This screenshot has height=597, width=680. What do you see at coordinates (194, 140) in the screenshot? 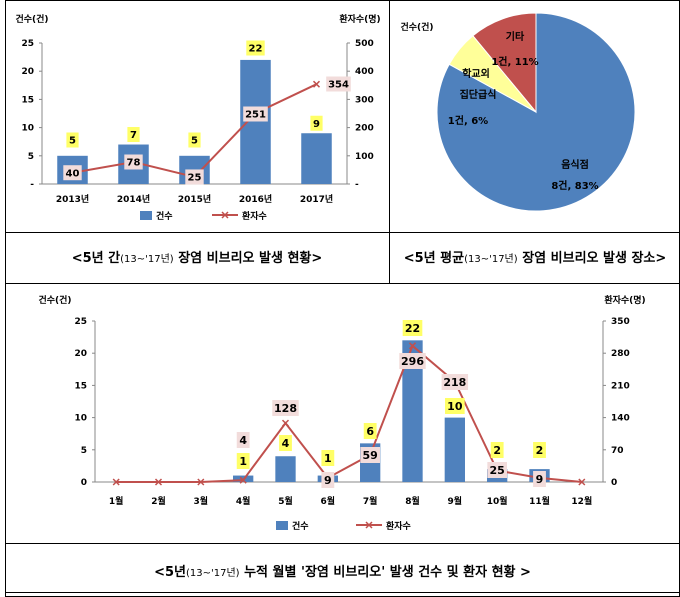
I see `bar-label-2015년-box` at bounding box center [194, 140].